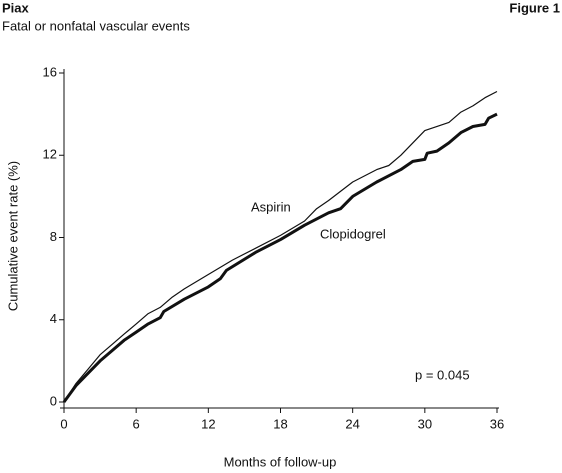 Image resolution: width=562 pixels, height=473 pixels. Describe the element at coordinates (63, 423) in the screenshot. I see `x-tick-label: 0` at that location.